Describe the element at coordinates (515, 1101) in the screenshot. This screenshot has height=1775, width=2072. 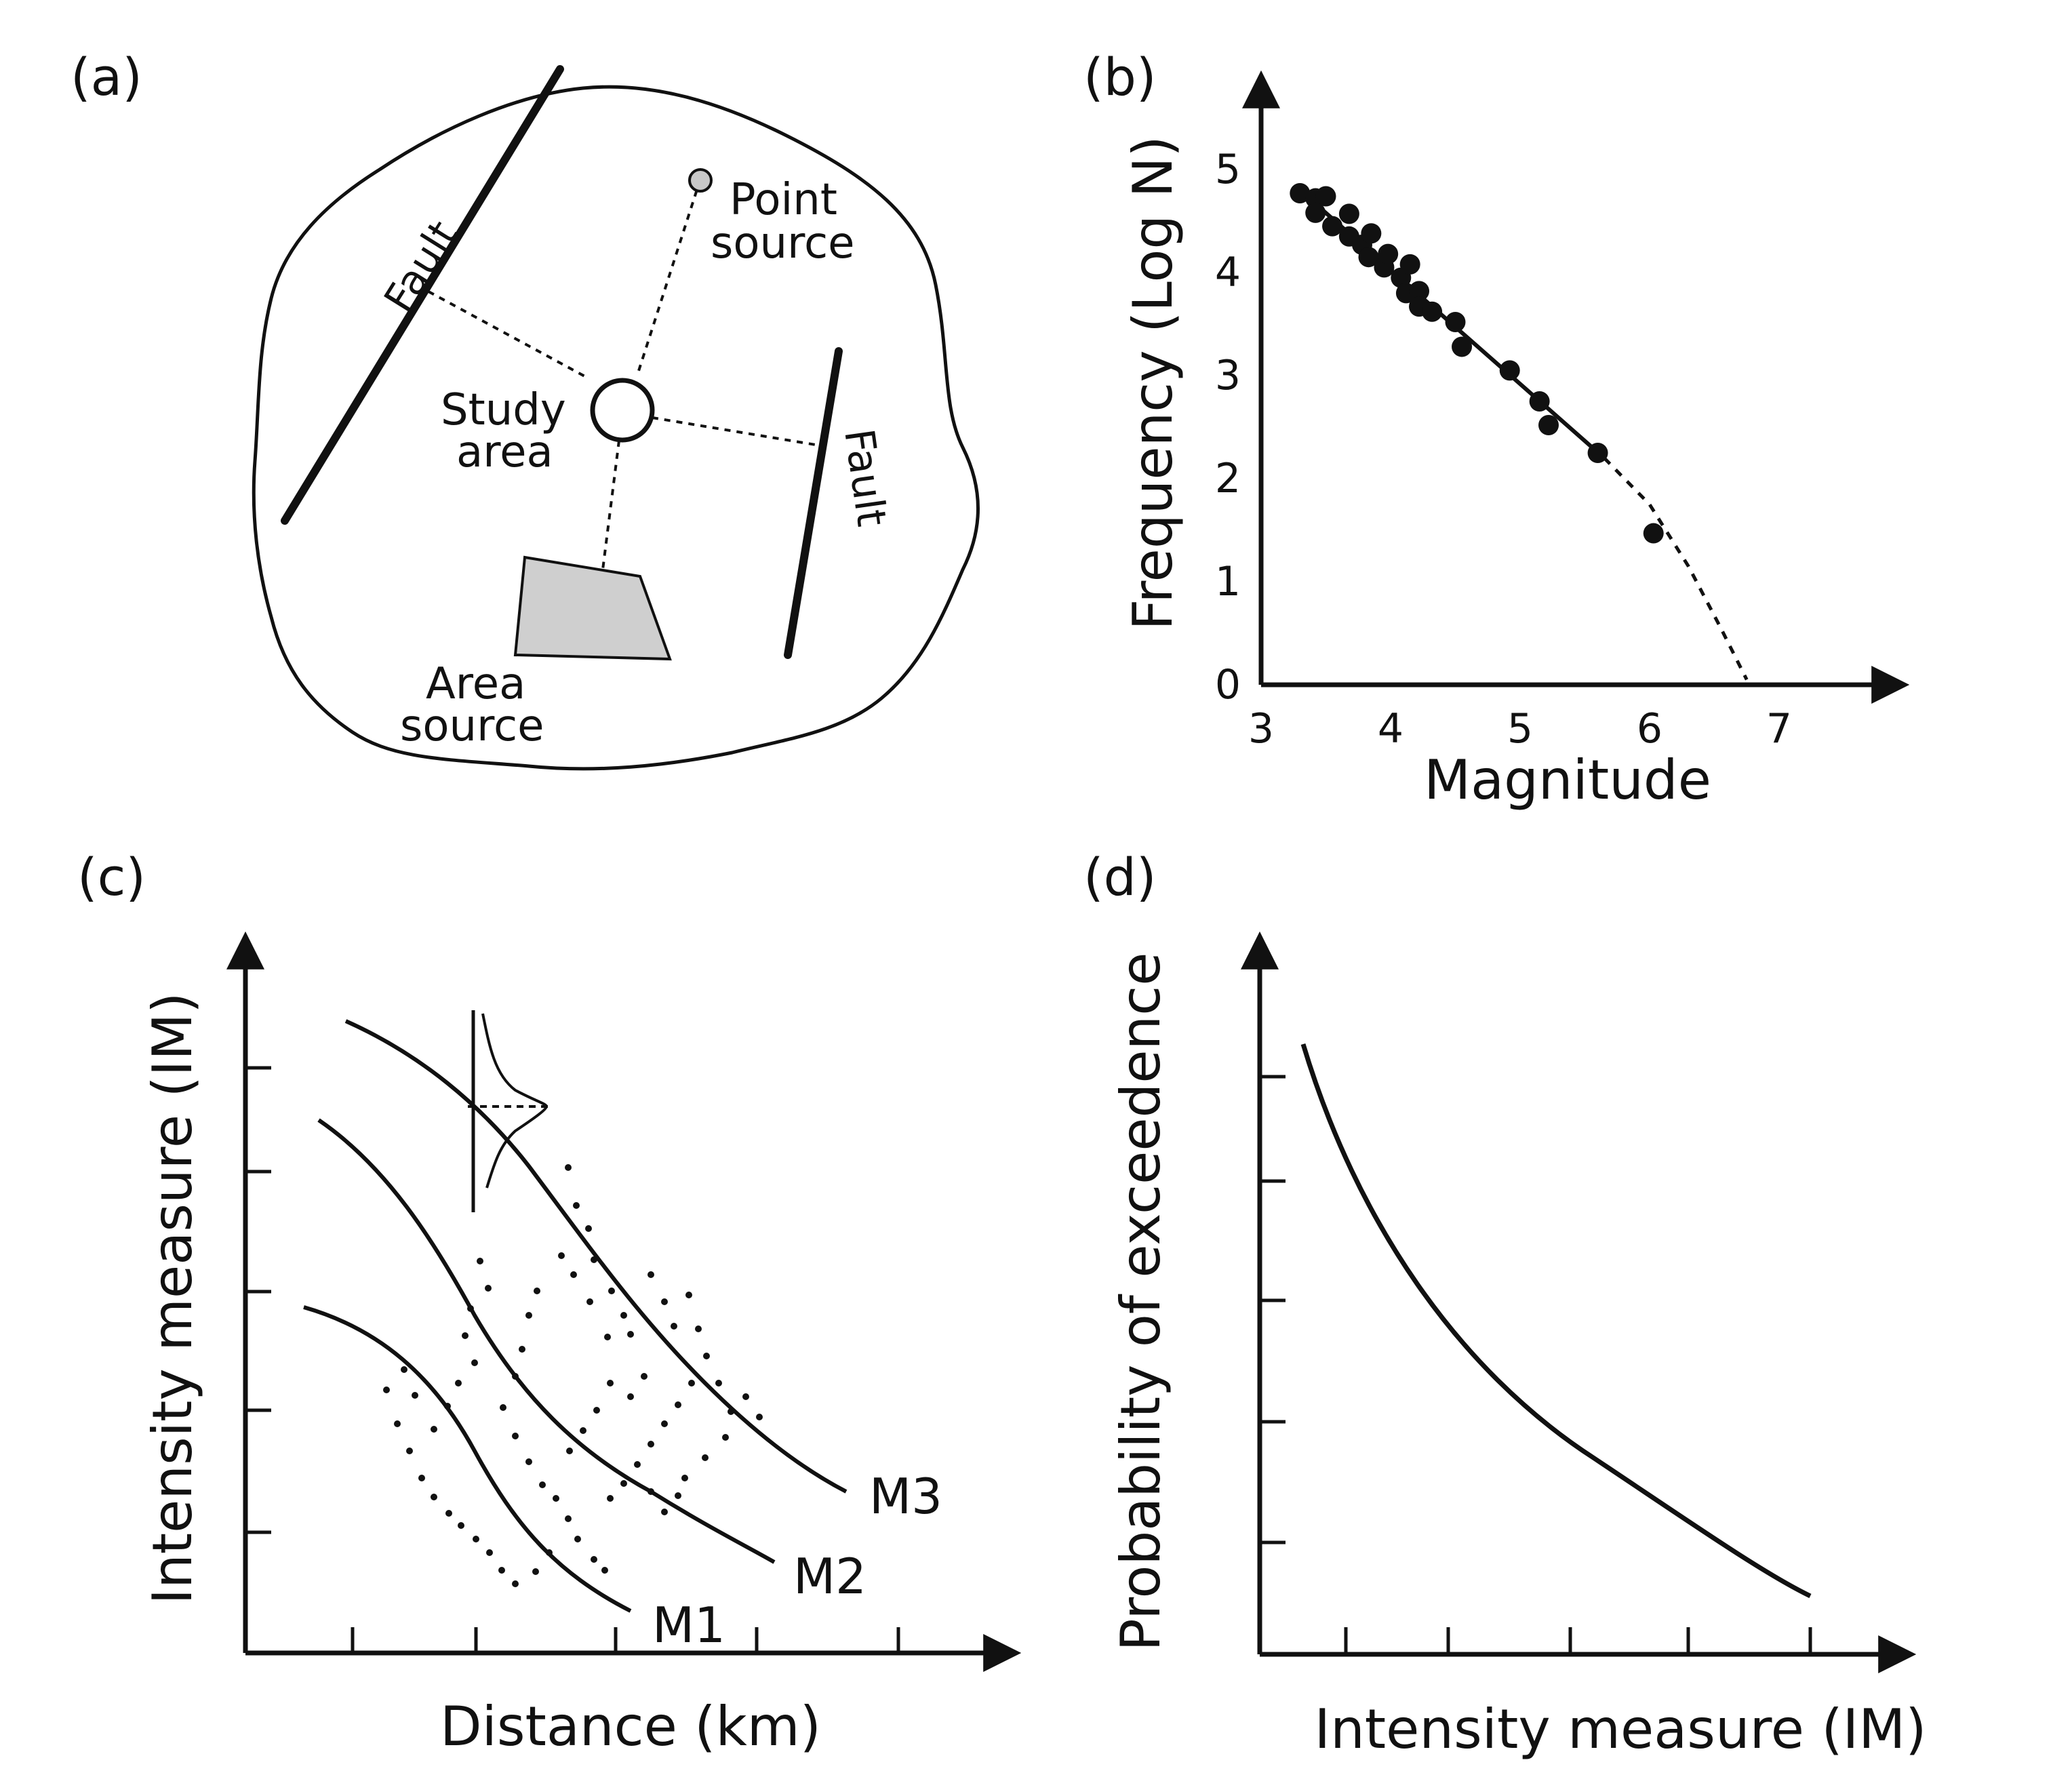
I see `c-distribution-curve` at that location.